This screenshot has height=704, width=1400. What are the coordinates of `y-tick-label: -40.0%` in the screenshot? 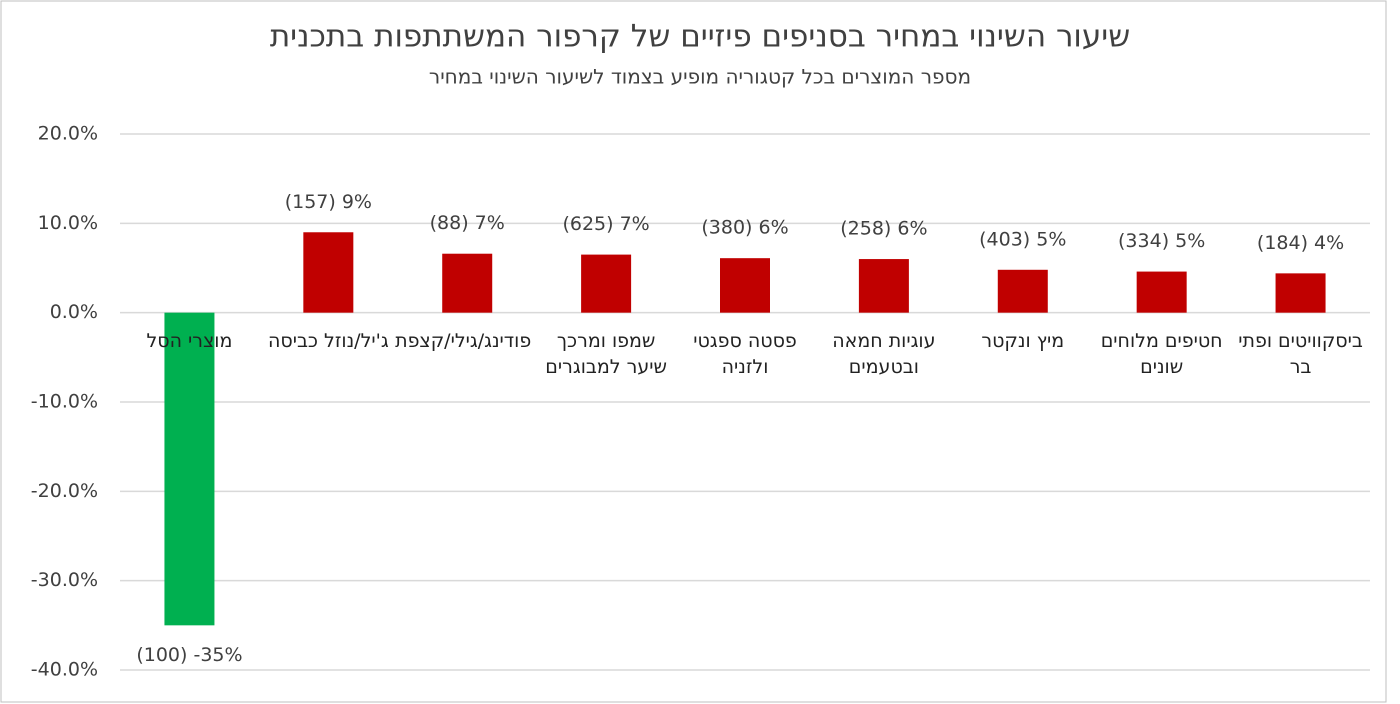 It's located at (64, 670).